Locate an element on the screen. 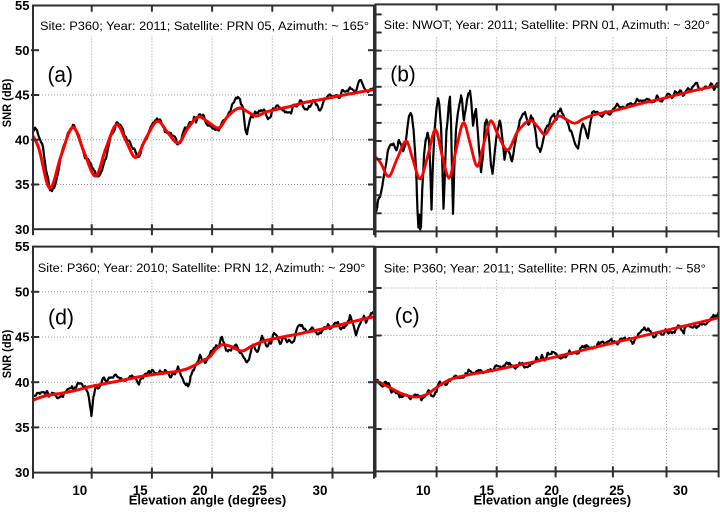  svg-text: (d) is located at coordinates (61, 317).